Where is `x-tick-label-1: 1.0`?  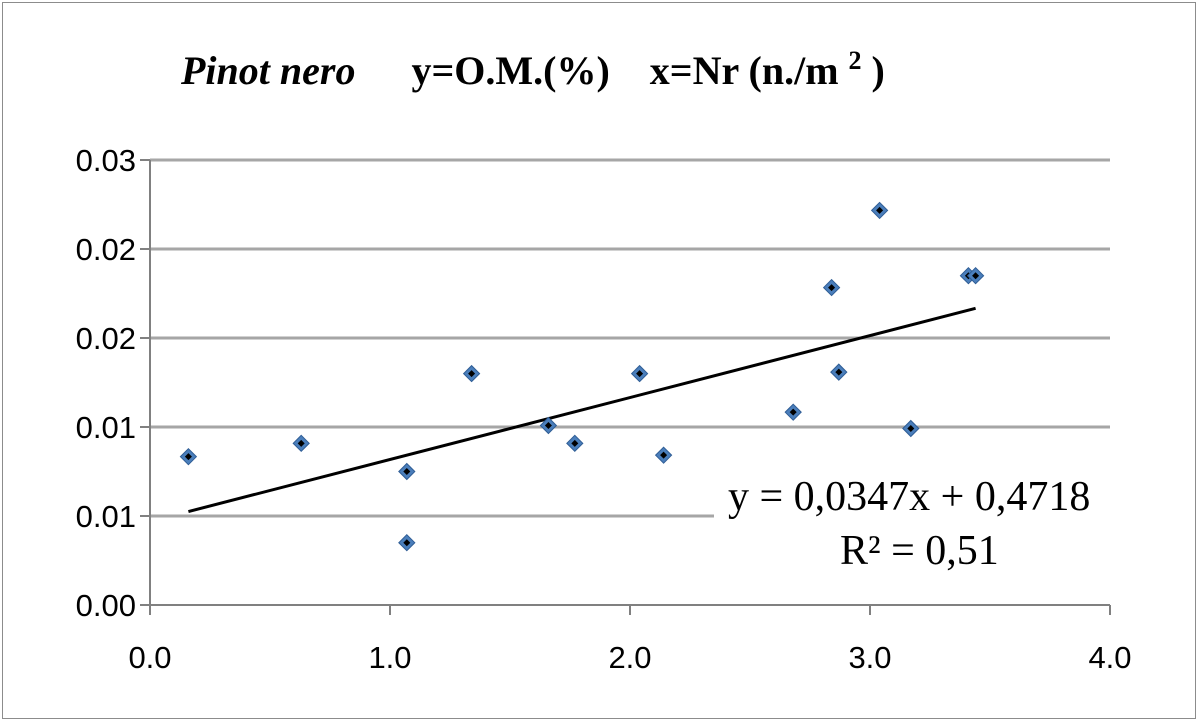 x-tick-label-1: 1.0 is located at coordinates (389, 657).